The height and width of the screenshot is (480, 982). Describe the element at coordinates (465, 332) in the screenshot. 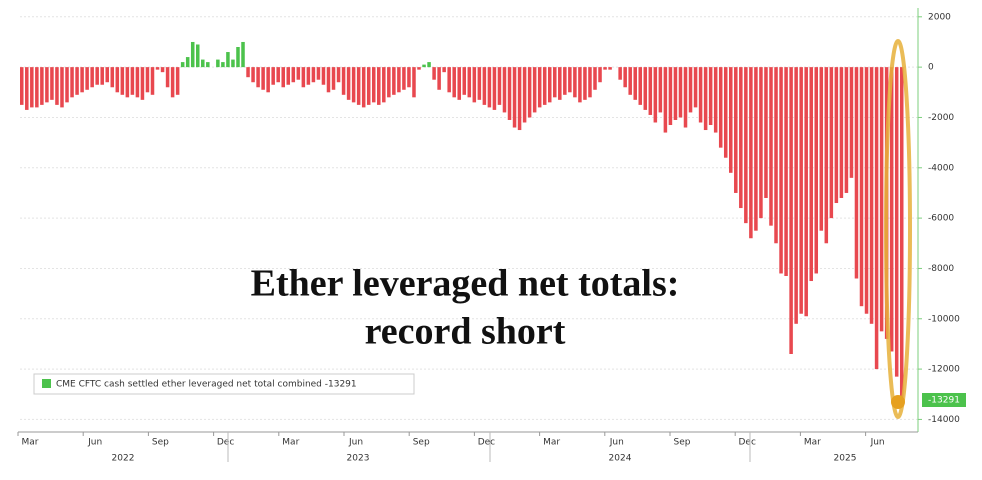

I see `title-line: record short` at that location.